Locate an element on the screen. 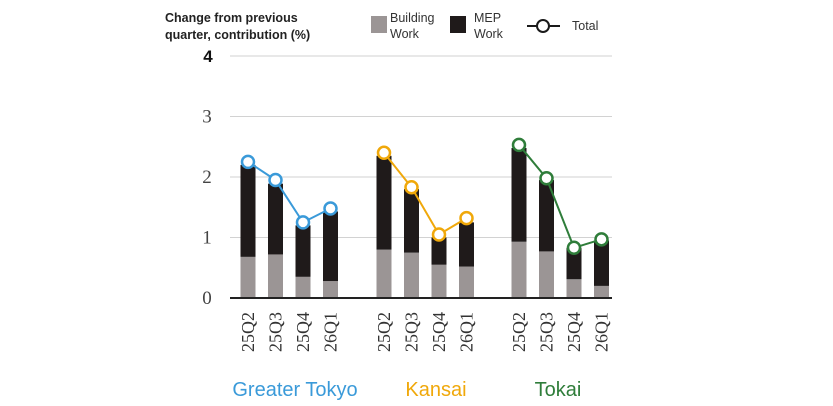  y-axis-title-line-2: quarter, contribution (%) is located at coordinates (237, 35).